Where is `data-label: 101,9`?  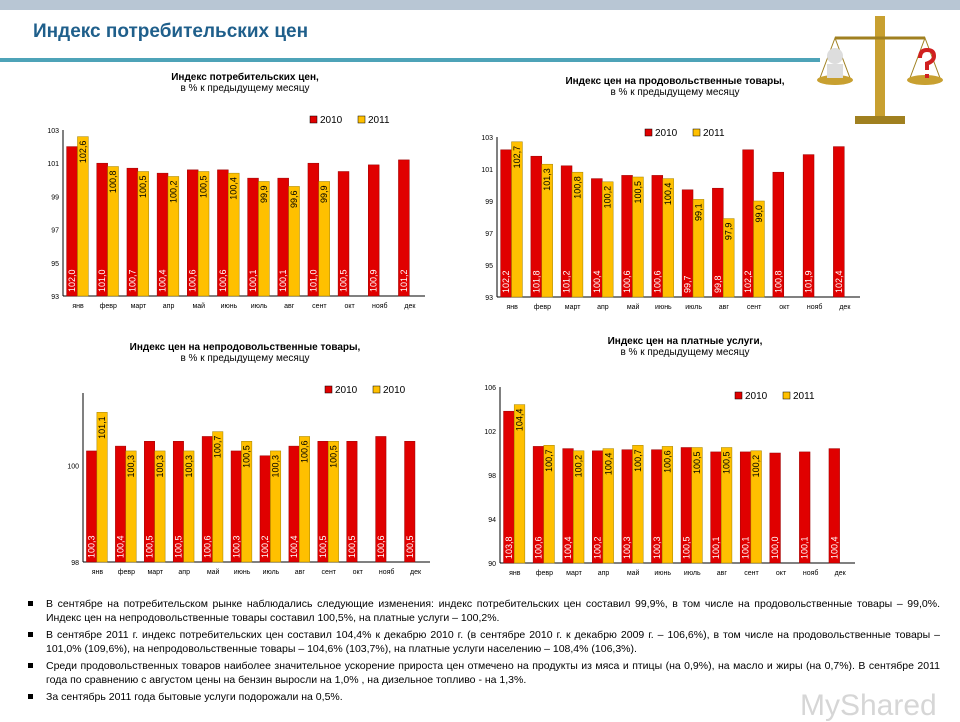 data-label: 101,9 is located at coordinates (809, 281).